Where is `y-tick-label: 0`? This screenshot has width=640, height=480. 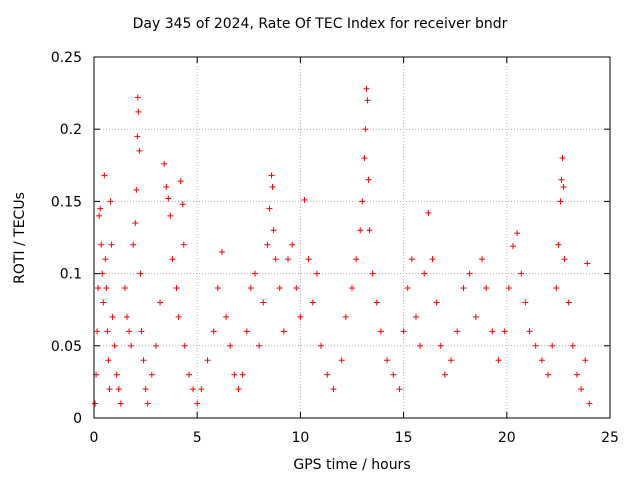
y-tick-label: 0 is located at coordinates (77, 419).